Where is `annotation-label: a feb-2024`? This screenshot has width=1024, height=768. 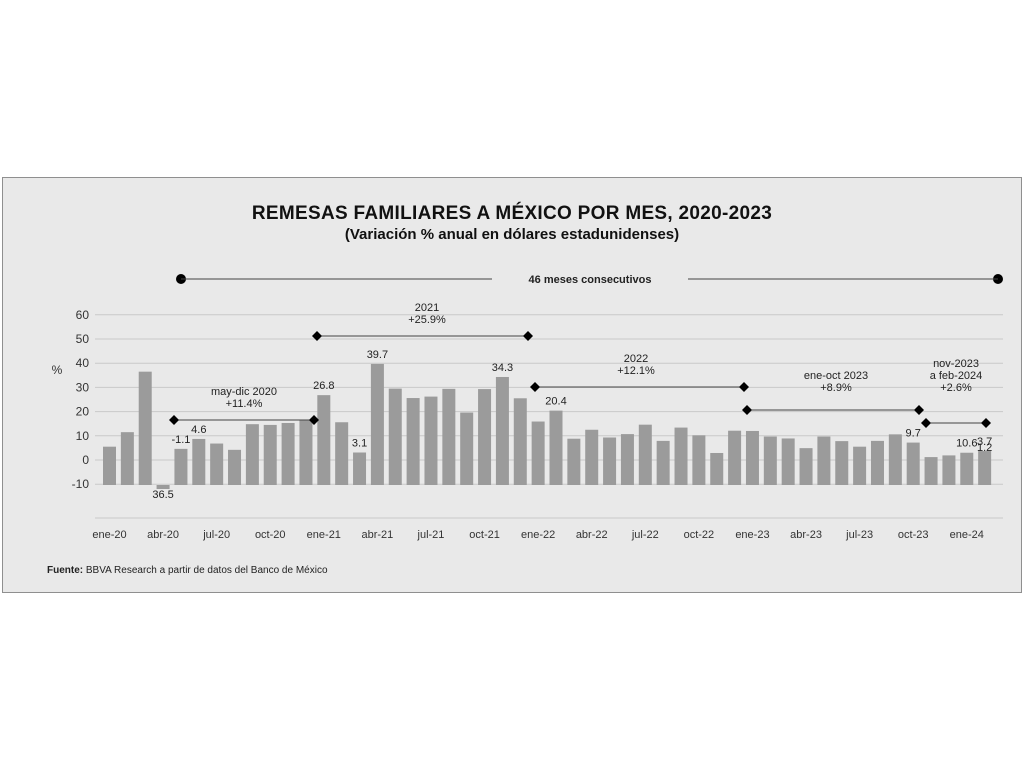
annotation-label: a feb-2024 is located at coordinates (956, 376).